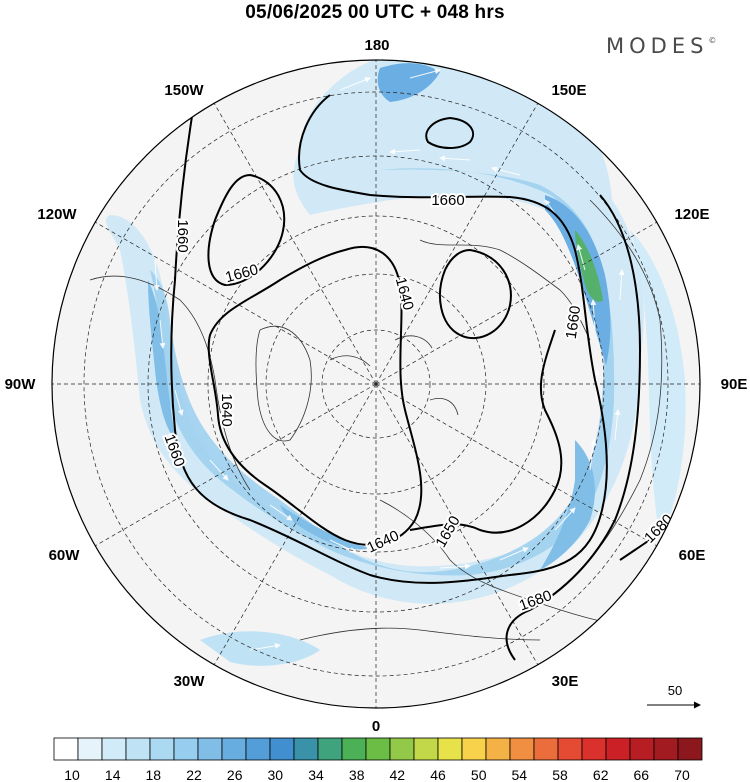 The width and height of the screenshot is (750, 782). What do you see at coordinates (394, 375) in the screenshot?
I see `coastline-arctic-islands` at bounding box center [394, 375].